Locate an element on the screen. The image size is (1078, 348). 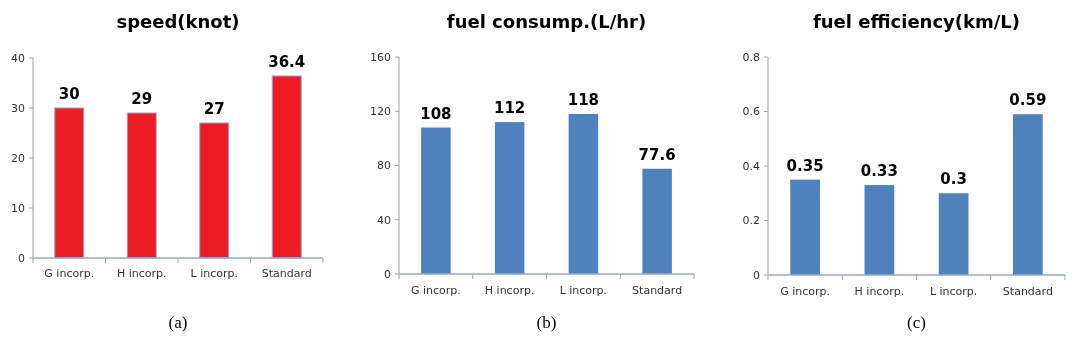
data-label: 108 is located at coordinates (436, 113).